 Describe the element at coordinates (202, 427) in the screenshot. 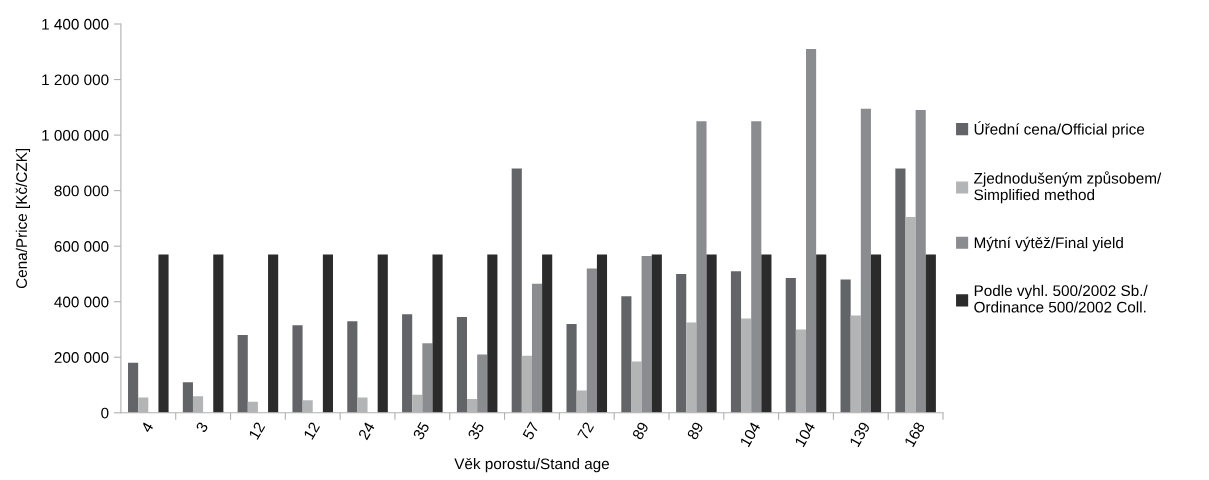

I see `x-tick-label: 3` at that location.